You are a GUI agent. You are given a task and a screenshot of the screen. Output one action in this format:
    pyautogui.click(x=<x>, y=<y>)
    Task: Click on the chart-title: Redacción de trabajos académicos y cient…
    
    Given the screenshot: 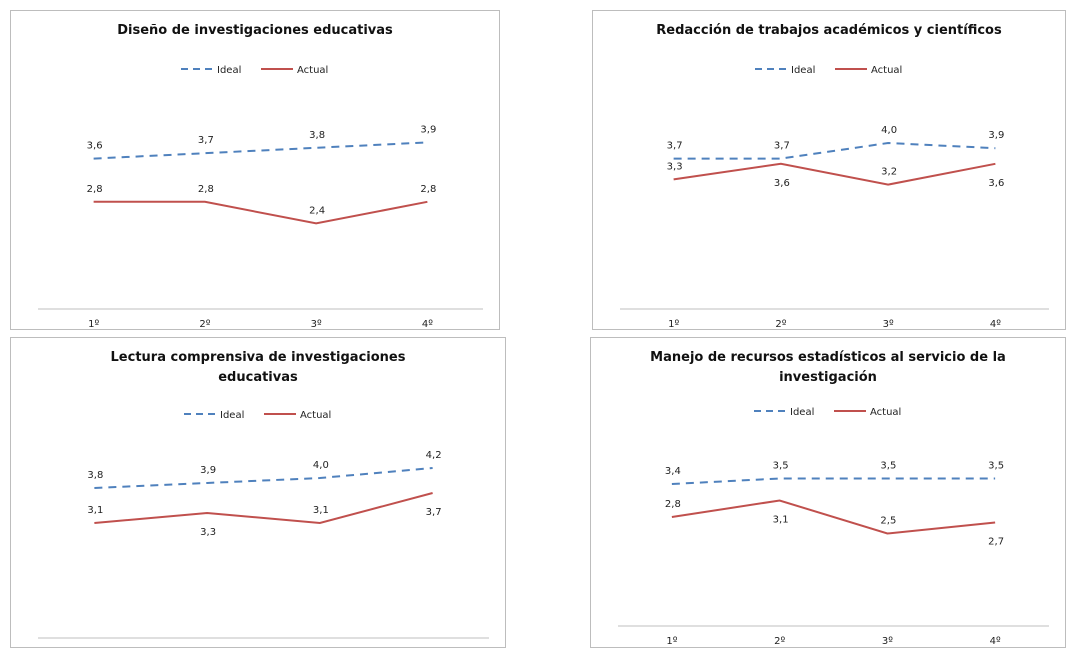 What is the action you would take?
    pyautogui.click(x=829, y=30)
    